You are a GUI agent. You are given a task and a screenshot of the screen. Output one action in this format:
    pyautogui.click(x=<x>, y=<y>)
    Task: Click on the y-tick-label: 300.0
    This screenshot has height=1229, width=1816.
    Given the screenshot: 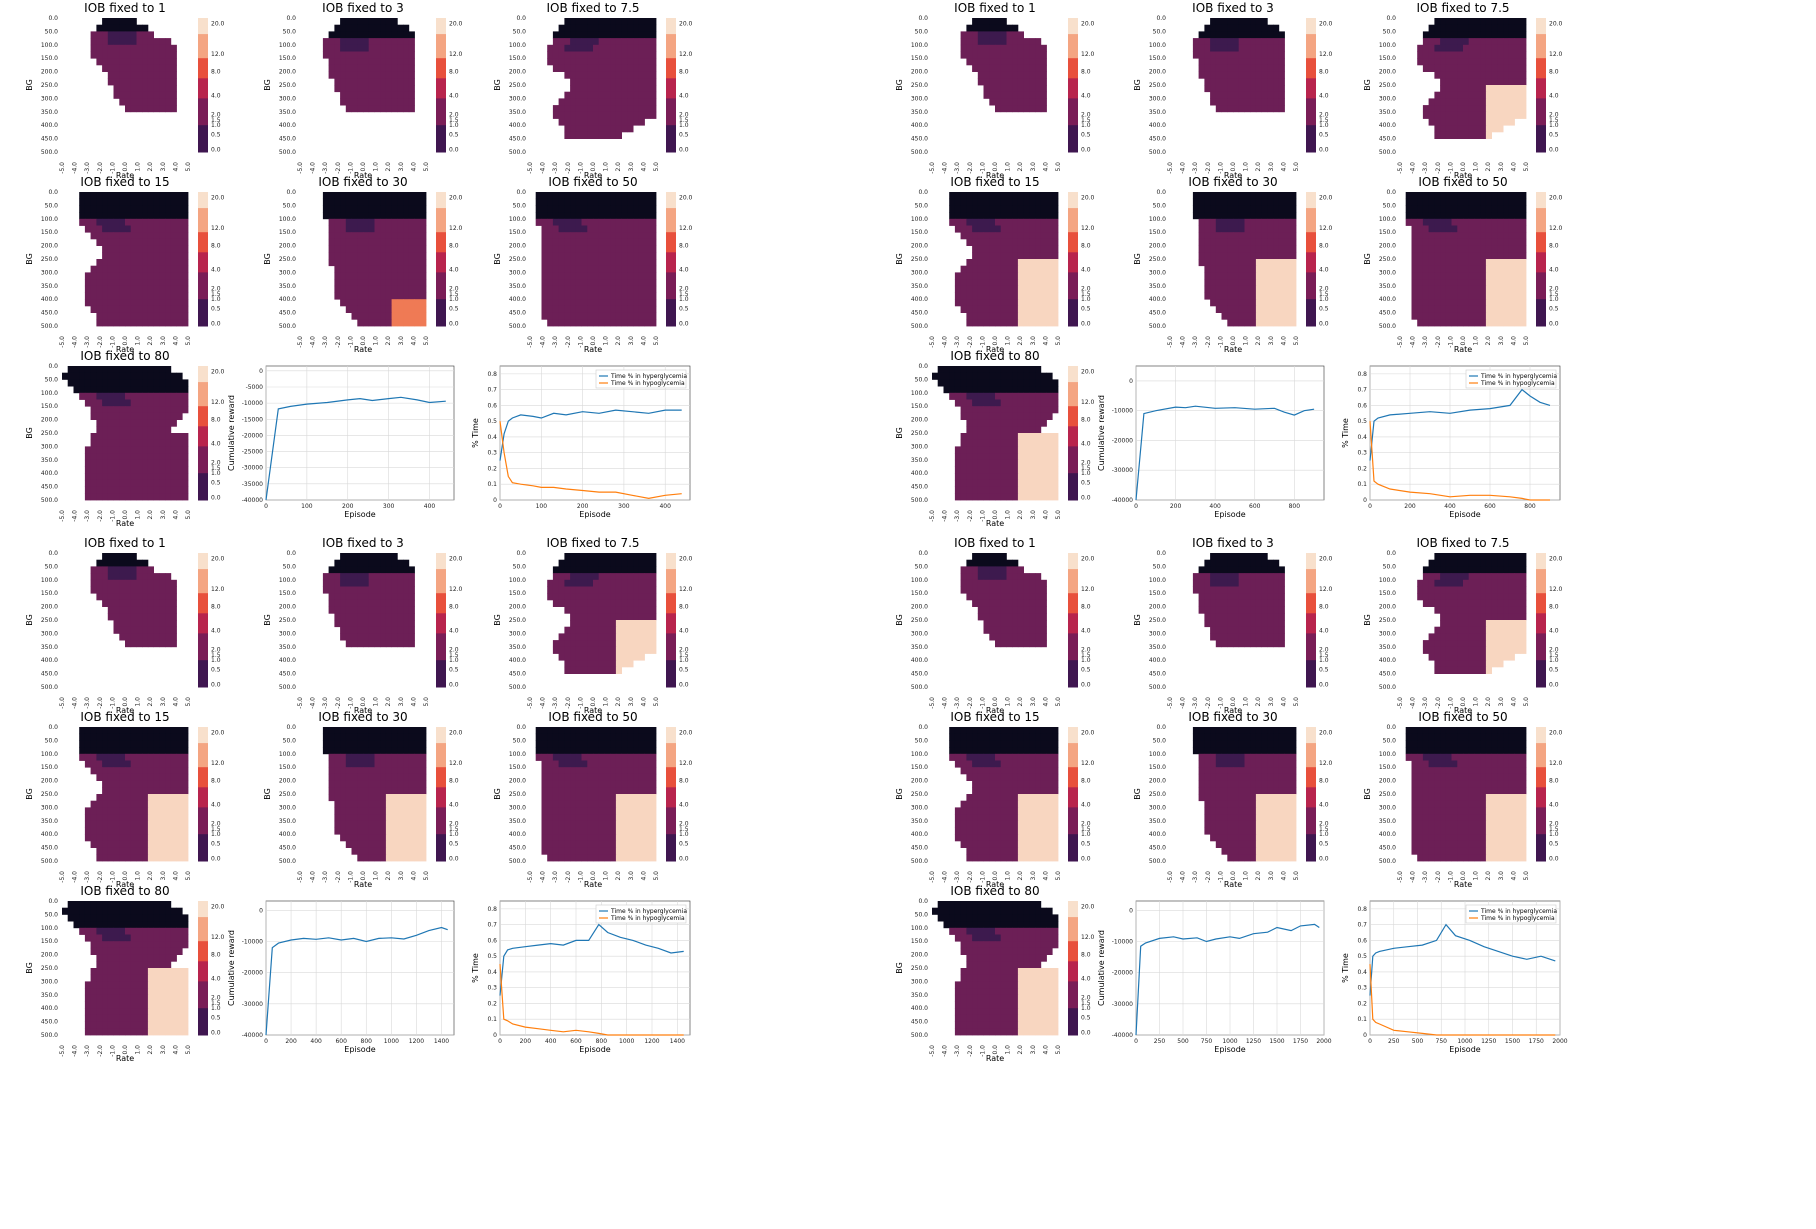 What is the action you would take?
    pyautogui.click(x=1387, y=98)
    